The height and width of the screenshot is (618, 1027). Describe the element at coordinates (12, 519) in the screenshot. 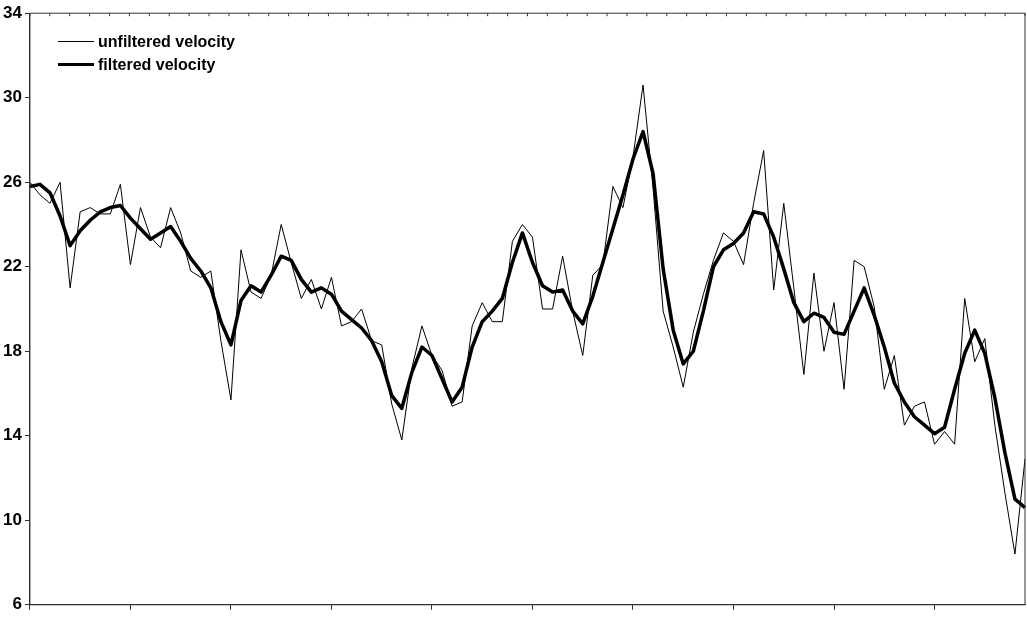

I see `y-tick-label: 10` at that location.